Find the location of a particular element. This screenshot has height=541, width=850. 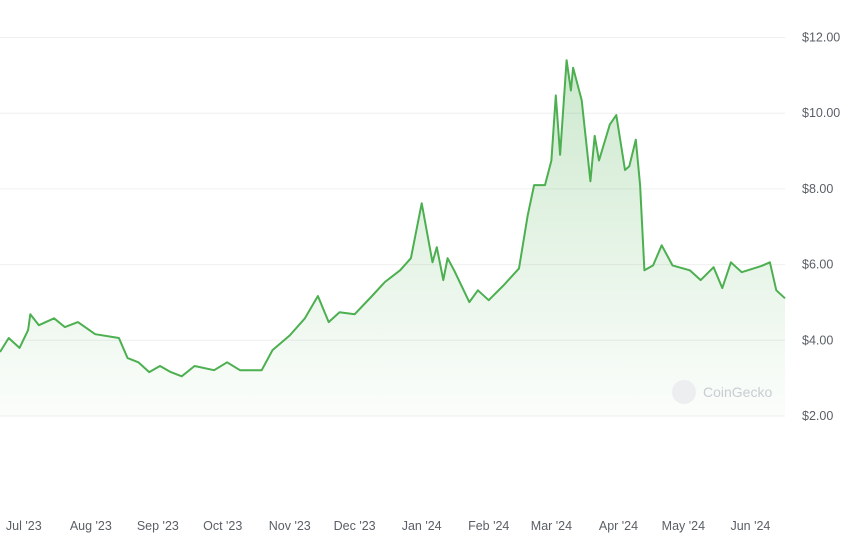

y-tick-label: $12.00 is located at coordinates (821, 38).